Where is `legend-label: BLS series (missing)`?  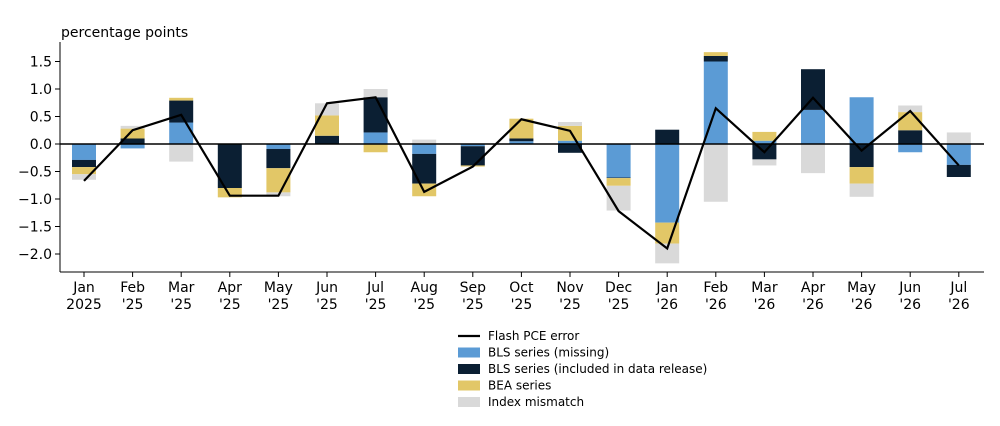
legend-label: BLS series (missing) is located at coordinates (548, 353).